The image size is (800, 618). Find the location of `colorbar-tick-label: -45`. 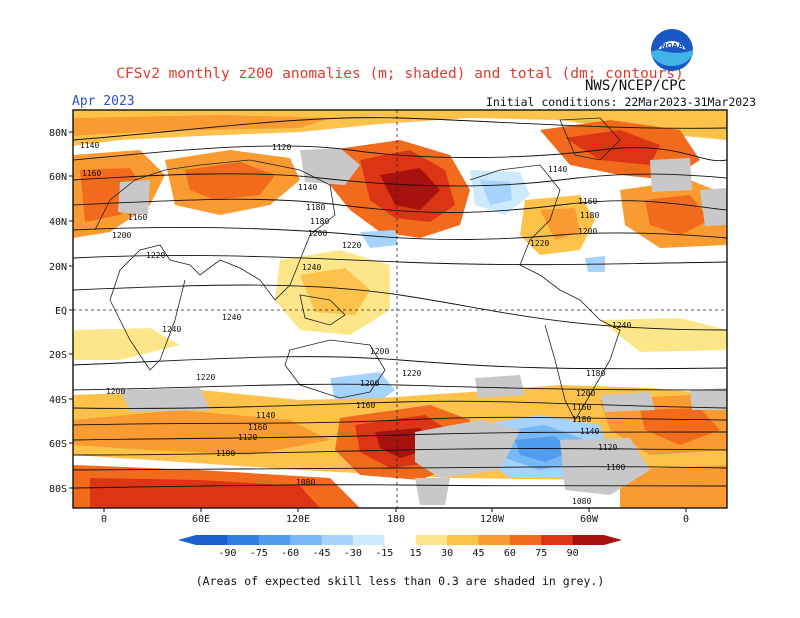

colorbar-tick-label: -45 is located at coordinates (322, 553).